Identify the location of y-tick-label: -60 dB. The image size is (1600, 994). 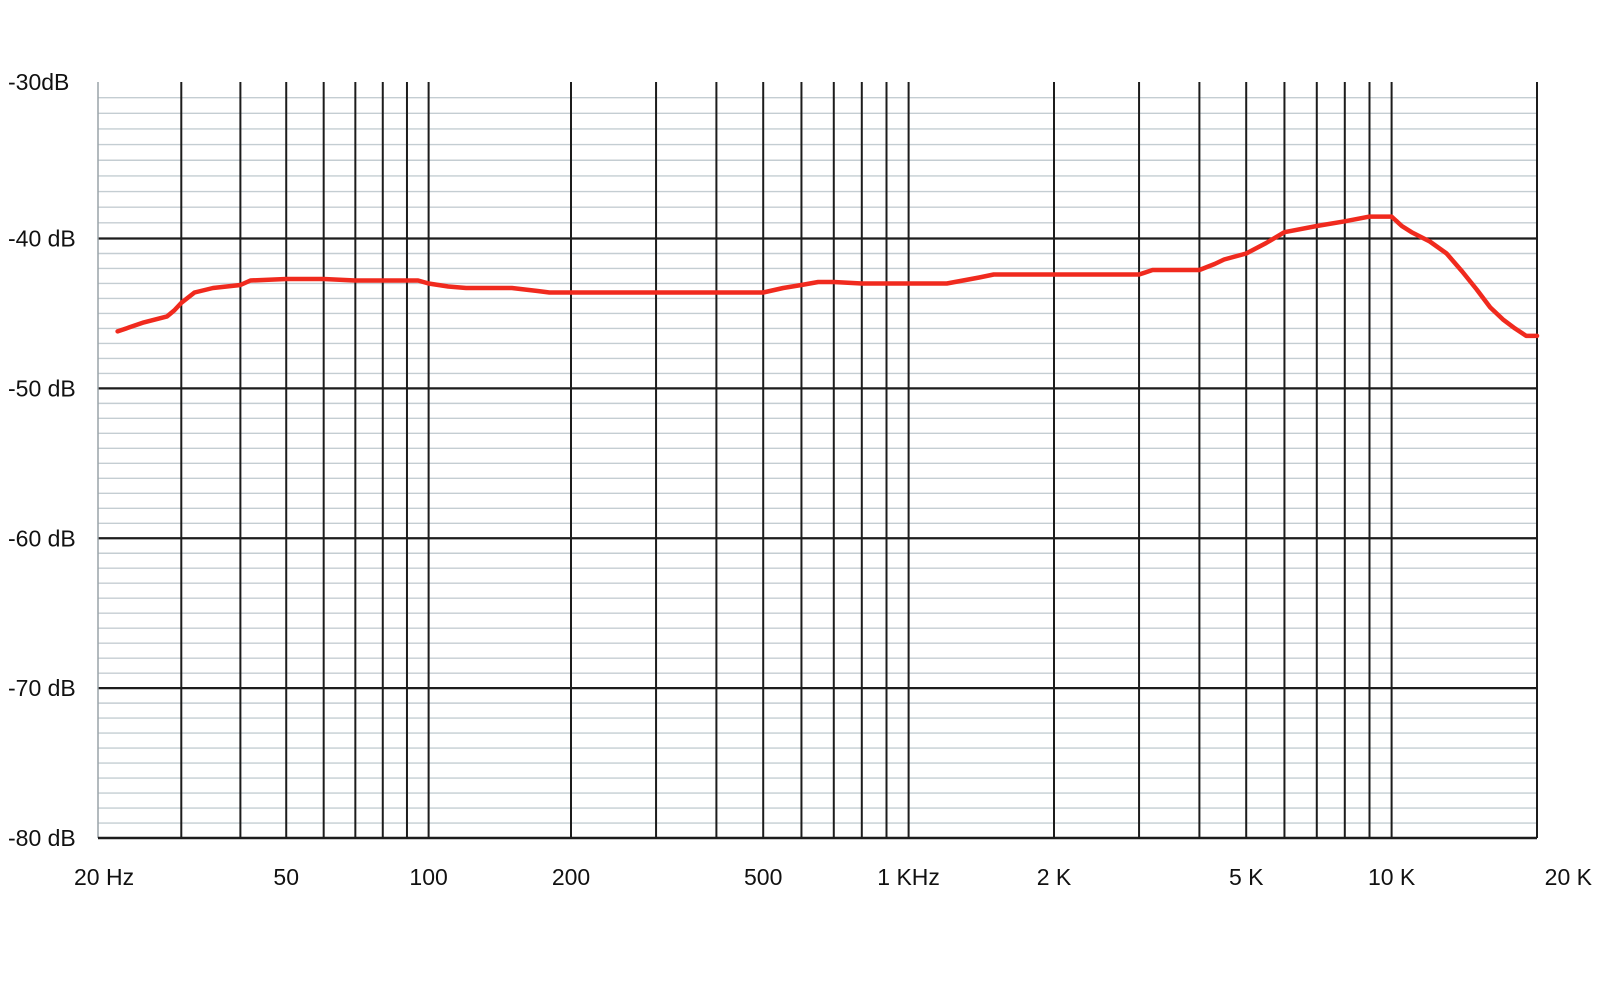
(42, 538).